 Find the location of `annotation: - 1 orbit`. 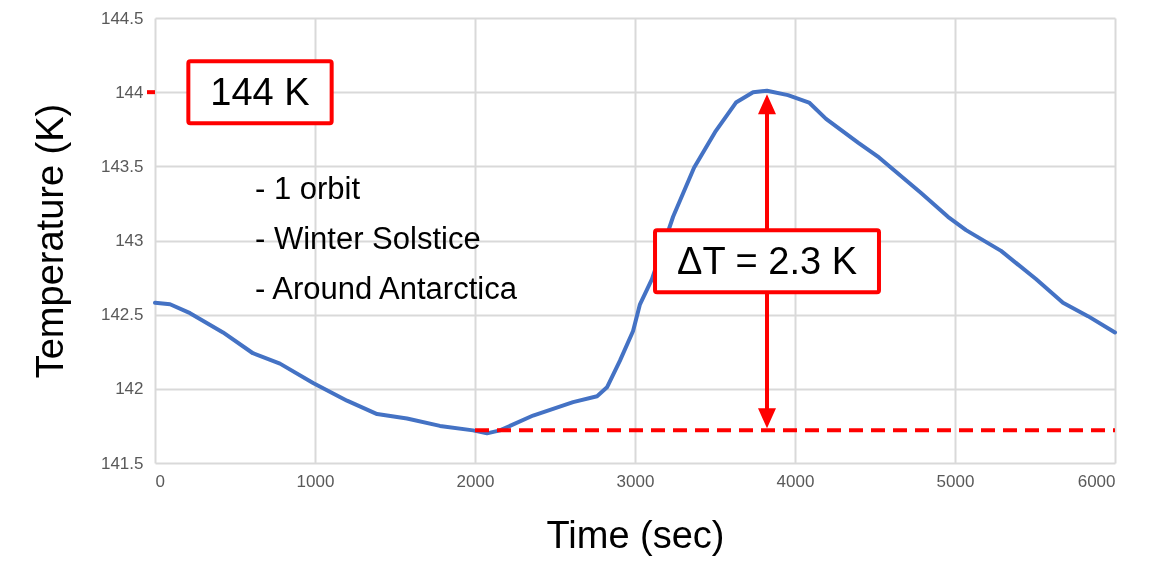

annotation: - 1 orbit is located at coordinates (308, 188).